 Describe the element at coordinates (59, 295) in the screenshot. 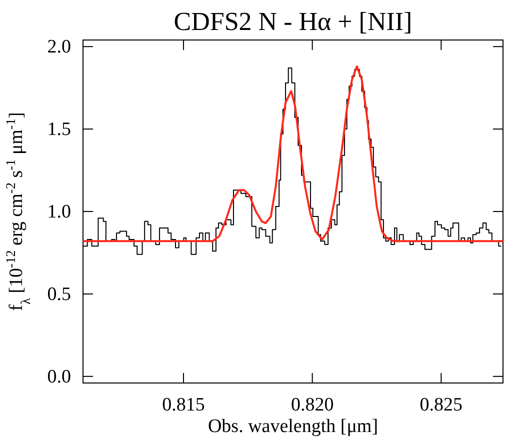

I see `y-tick-label: 0.5` at that location.